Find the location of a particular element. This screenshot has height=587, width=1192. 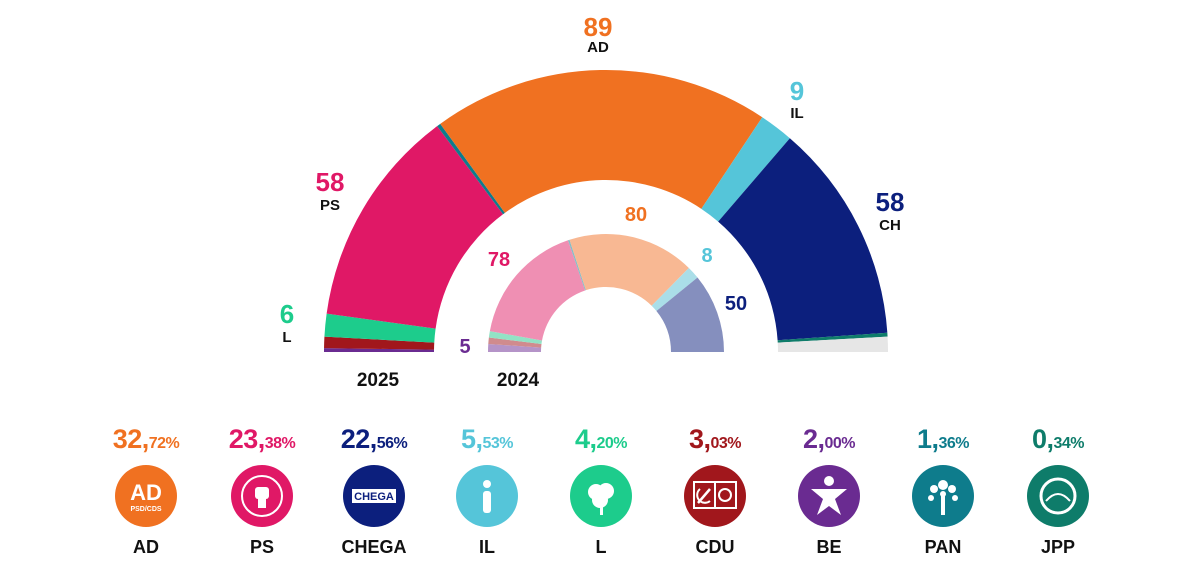

pct-integer: 23, is located at coordinates (247, 439).